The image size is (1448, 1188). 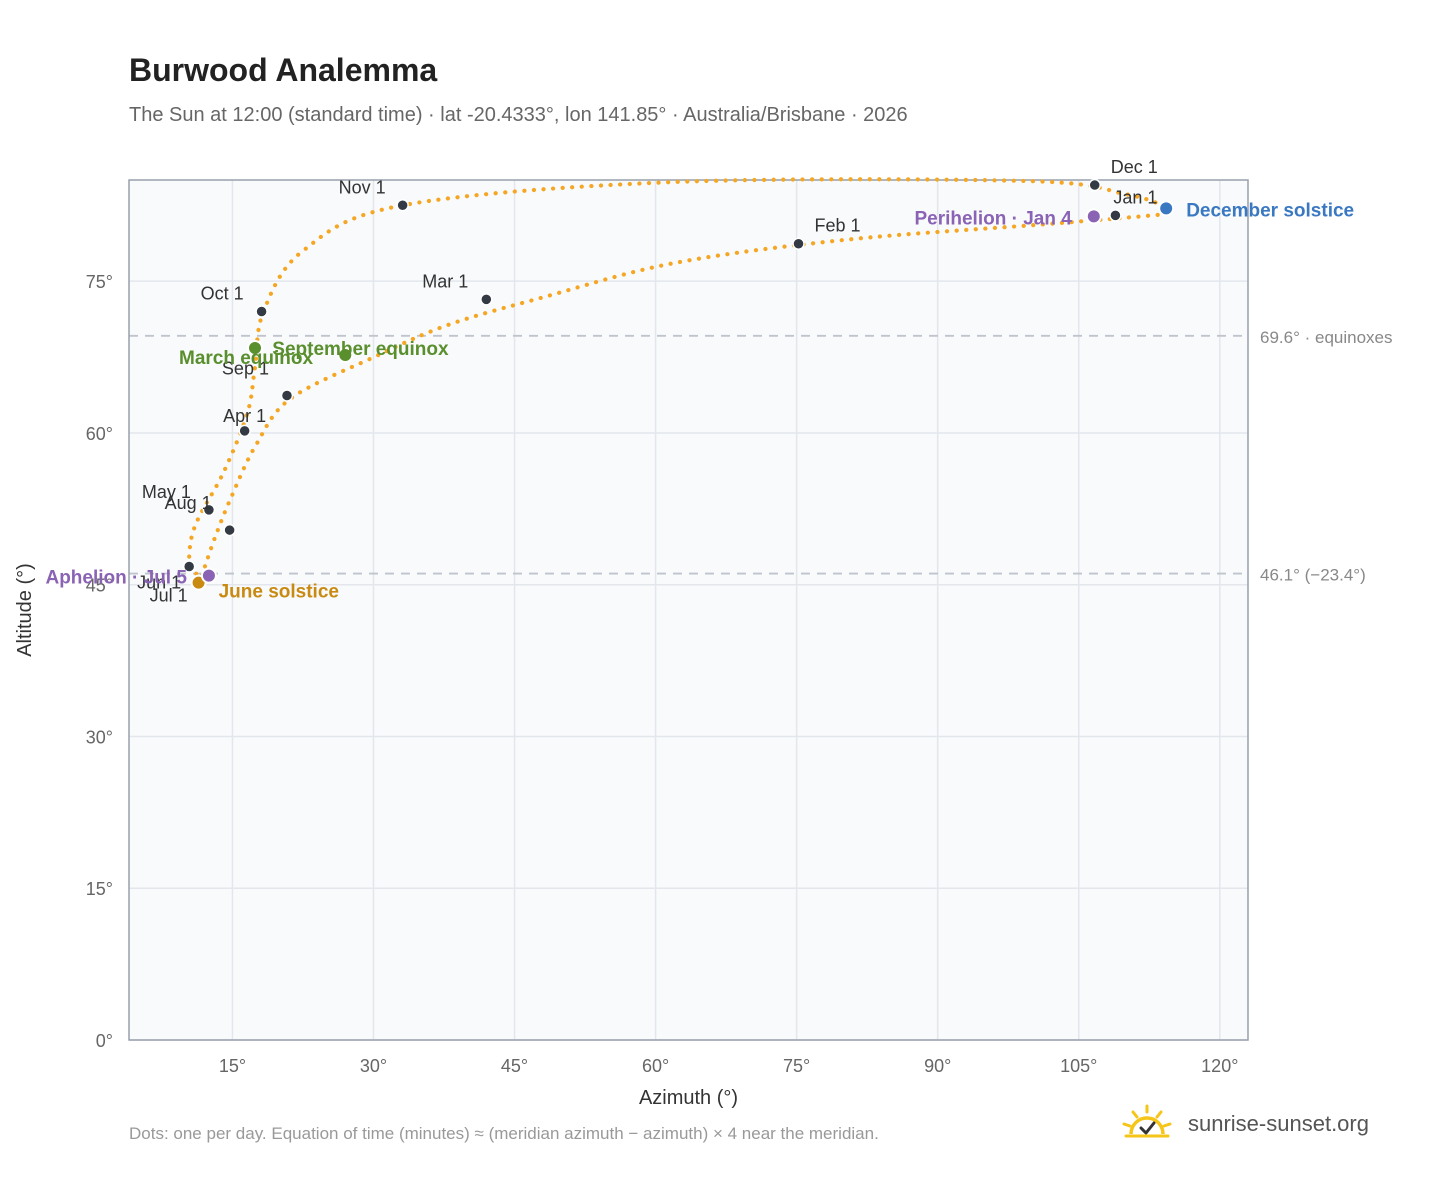 What do you see at coordinates (373, 1066) in the screenshot?
I see `x-tick-label: 30°` at bounding box center [373, 1066].